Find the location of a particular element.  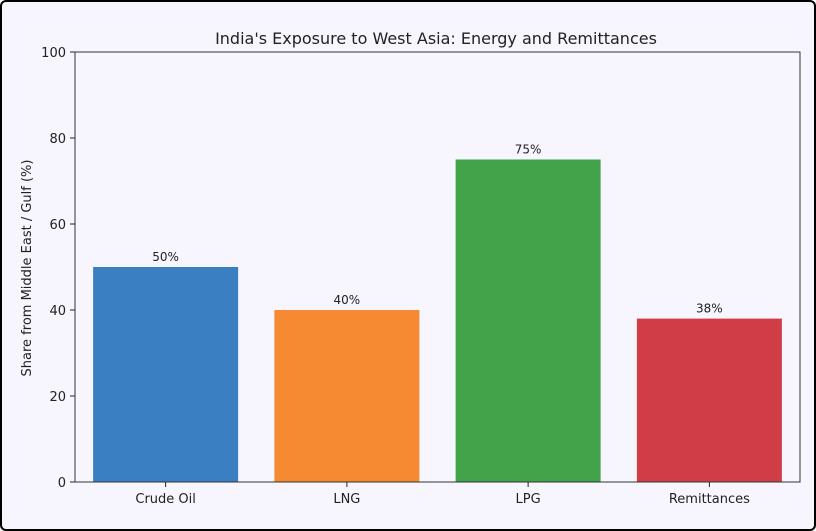

y-tick-label: 40 is located at coordinates (57, 311).